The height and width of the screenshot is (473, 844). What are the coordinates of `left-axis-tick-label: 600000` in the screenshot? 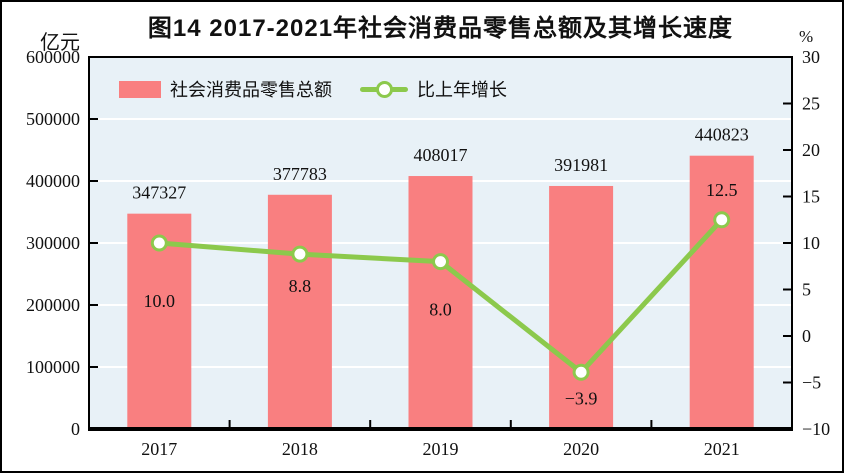 It's located at (53, 57).